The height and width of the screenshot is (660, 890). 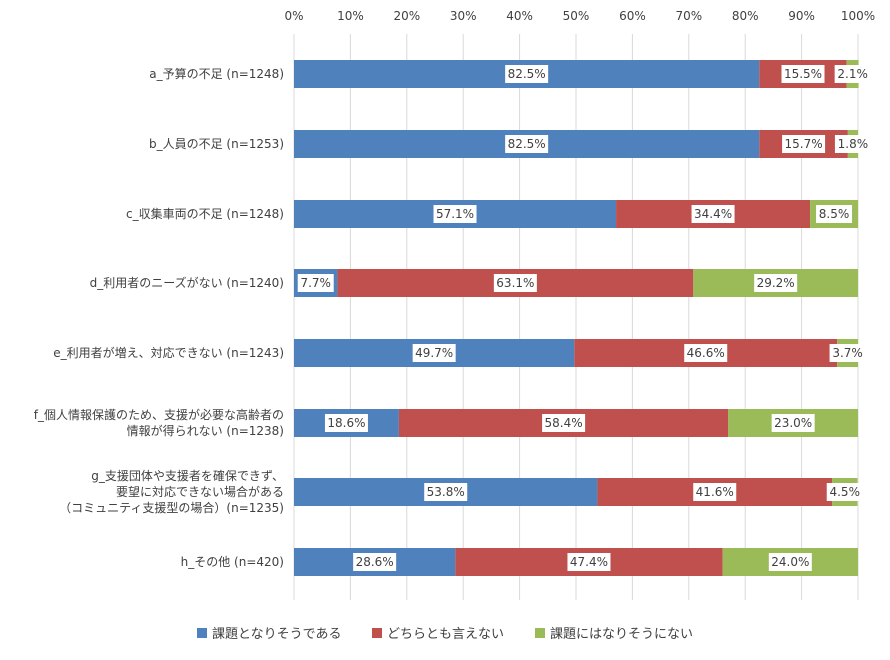 I want to click on data-label: 46.6%, so click(x=706, y=353).